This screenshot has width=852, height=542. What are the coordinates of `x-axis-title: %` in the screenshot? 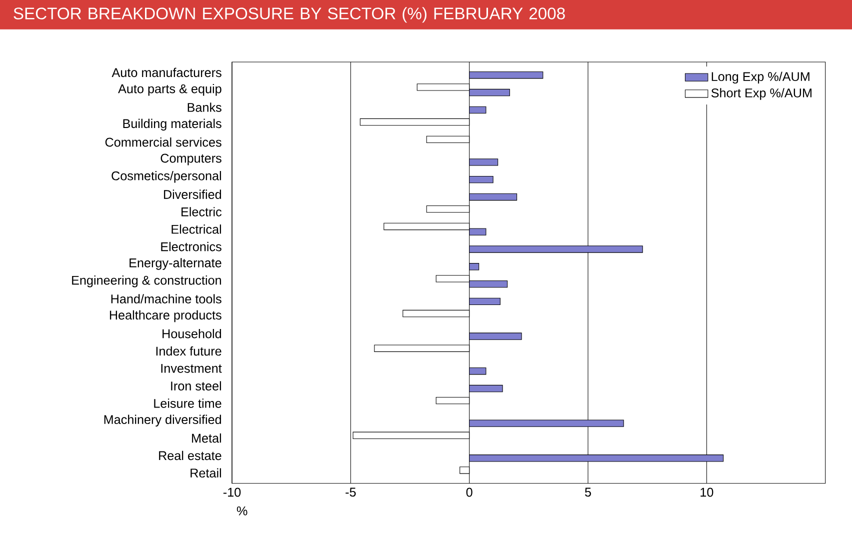 It's located at (242, 511).